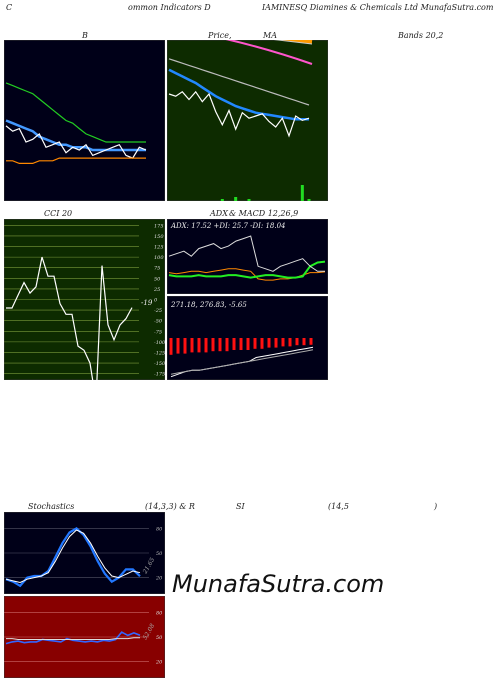 This screenshot has height=680, width=500. I want to click on volume-bars, so click(265, 193).